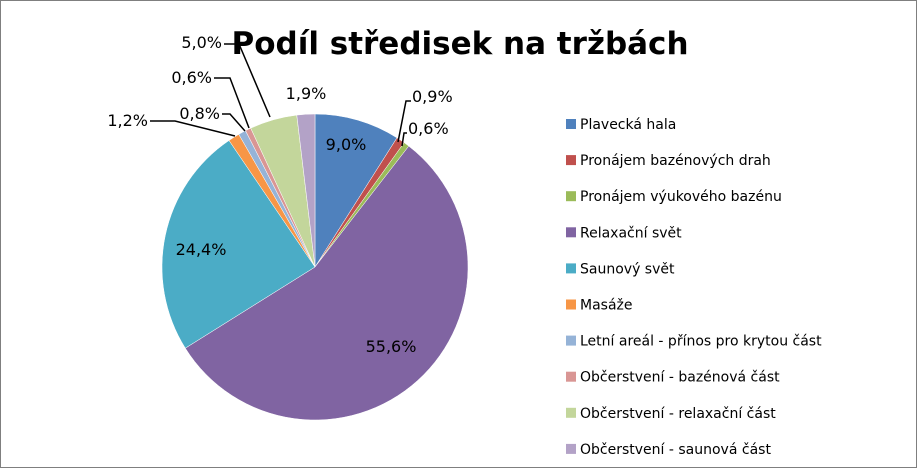  Describe the element at coordinates (681, 197) in the screenshot. I see `legend-label: Pronájem výukového bazénu` at that location.